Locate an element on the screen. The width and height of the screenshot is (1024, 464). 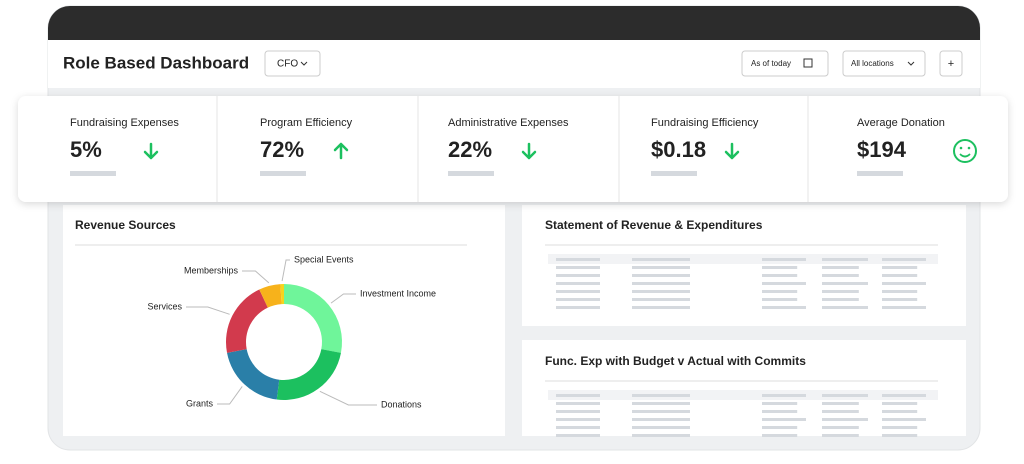
kpi-value: 72% is located at coordinates (282, 149).